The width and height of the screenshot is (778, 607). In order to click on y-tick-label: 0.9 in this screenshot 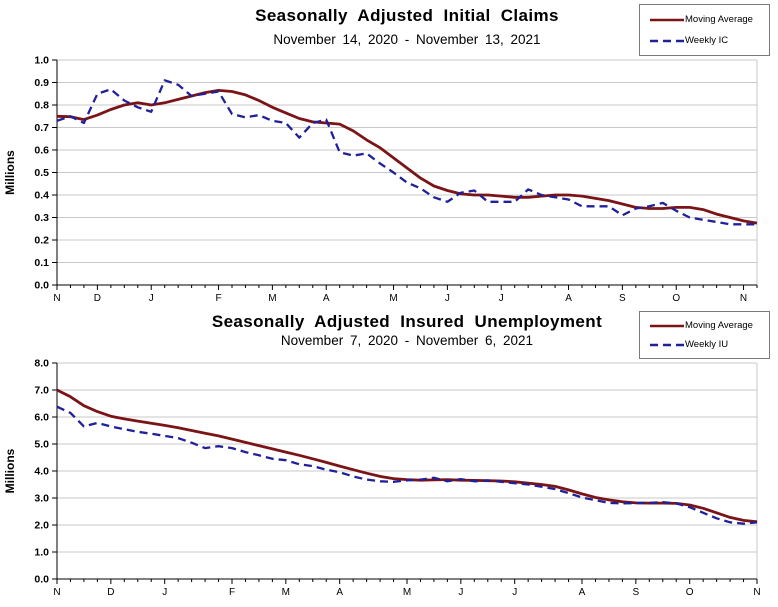, I will do `click(41, 83)`.